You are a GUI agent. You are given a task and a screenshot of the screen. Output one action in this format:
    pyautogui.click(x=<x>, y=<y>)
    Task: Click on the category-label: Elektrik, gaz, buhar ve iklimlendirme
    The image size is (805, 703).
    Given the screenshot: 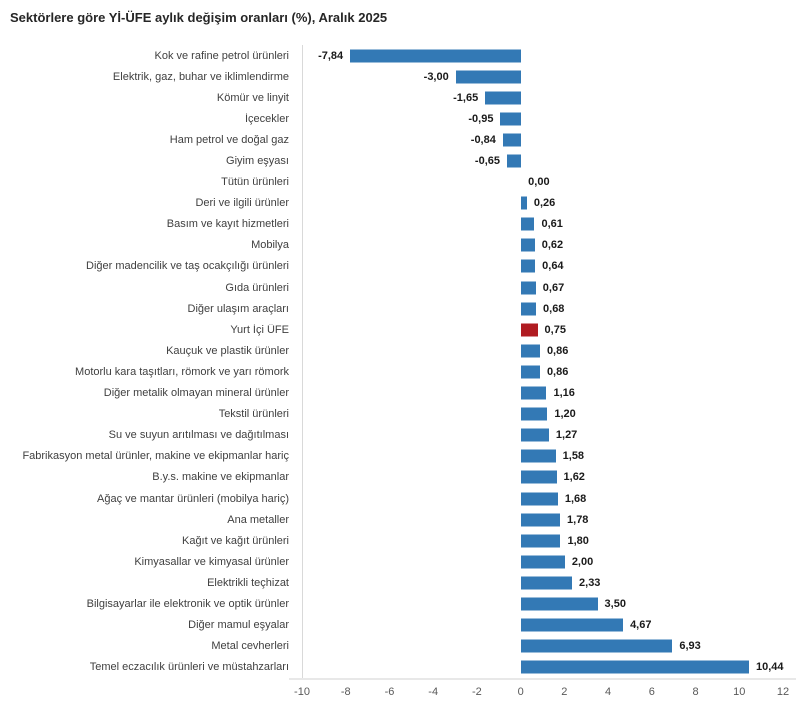 What is the action you would take?
    pyautogui.click(x=200, y=76)
    